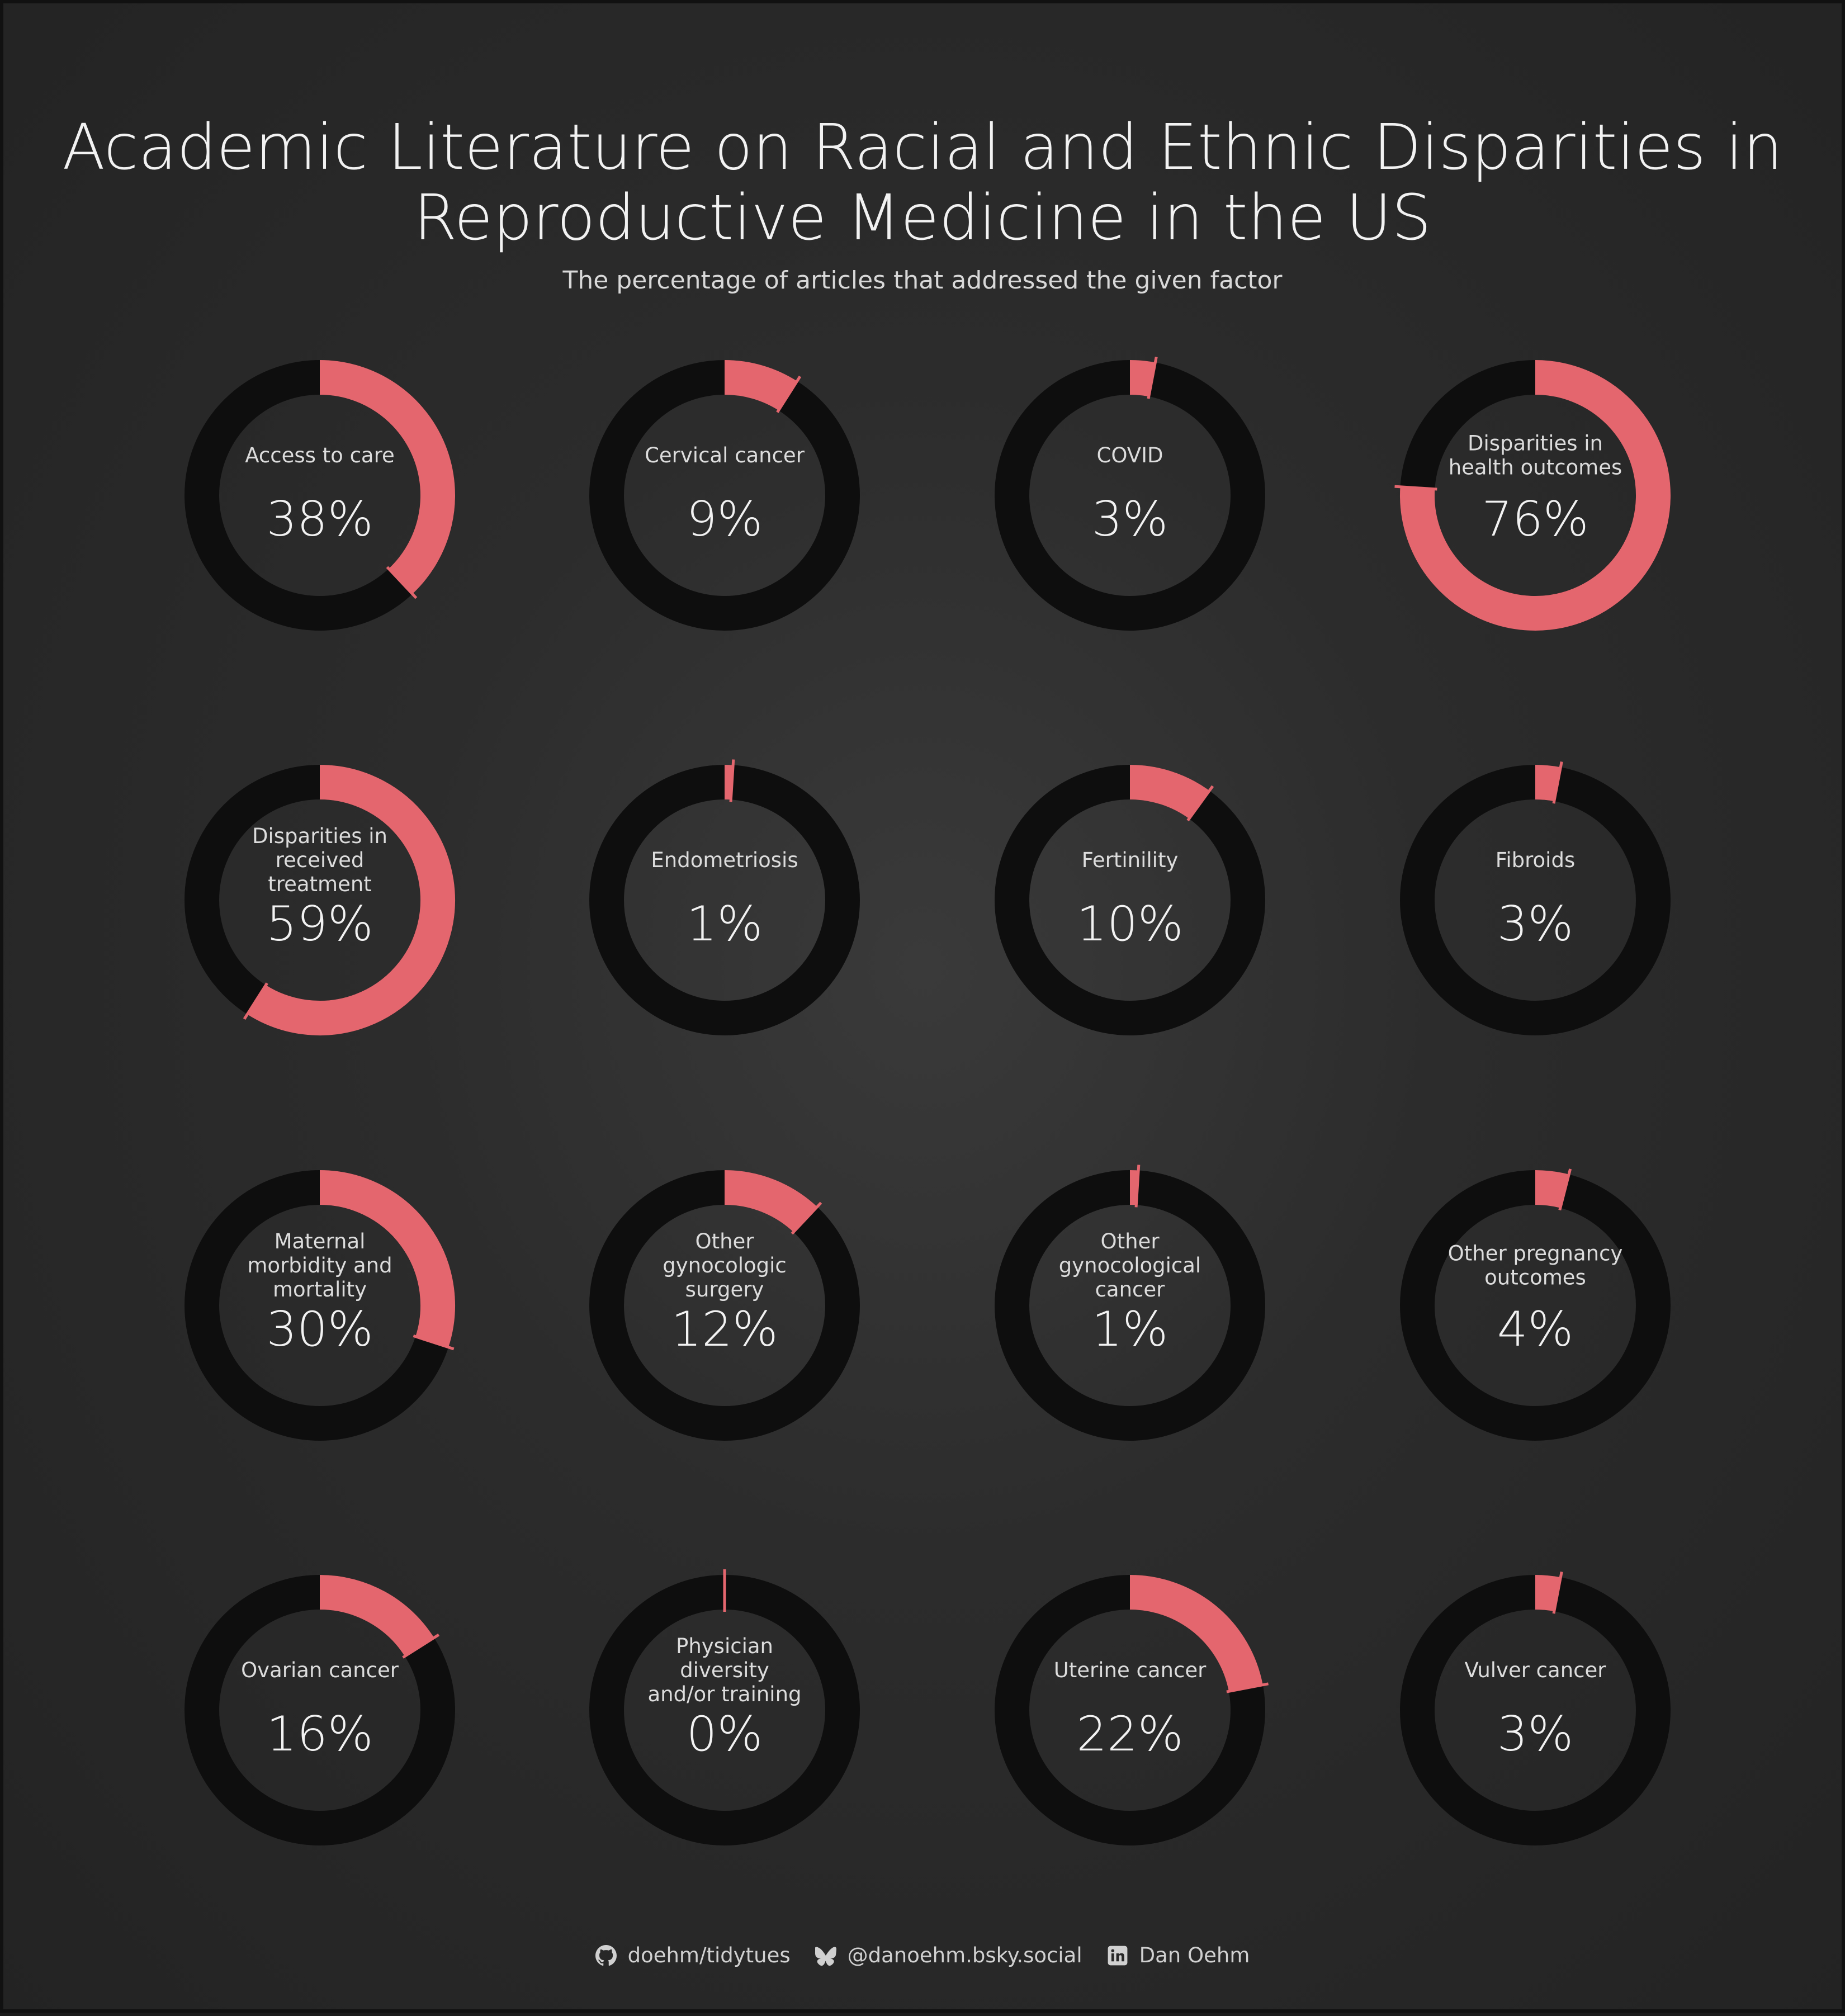 Image resolution: width=1845 pixels, height=2016 pixels. I want to click on donut-value-label: 38%, so click(319, 519).